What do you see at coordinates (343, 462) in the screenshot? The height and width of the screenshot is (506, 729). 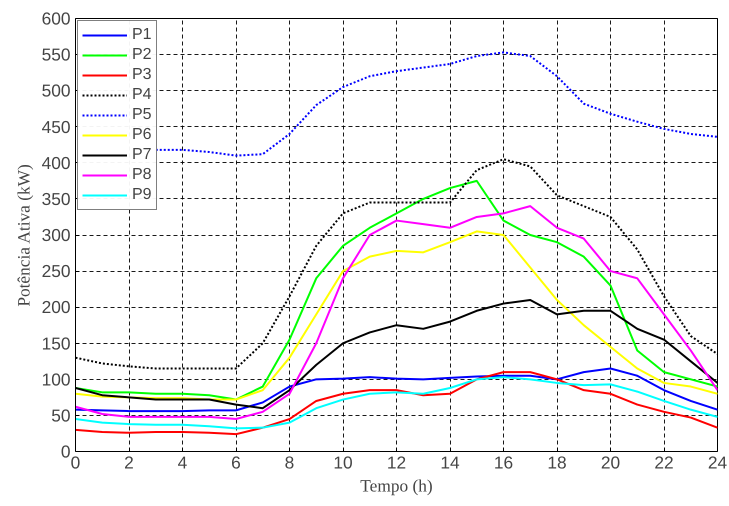 I see `x-tick-label: 10` at bounding box center [343, 462].